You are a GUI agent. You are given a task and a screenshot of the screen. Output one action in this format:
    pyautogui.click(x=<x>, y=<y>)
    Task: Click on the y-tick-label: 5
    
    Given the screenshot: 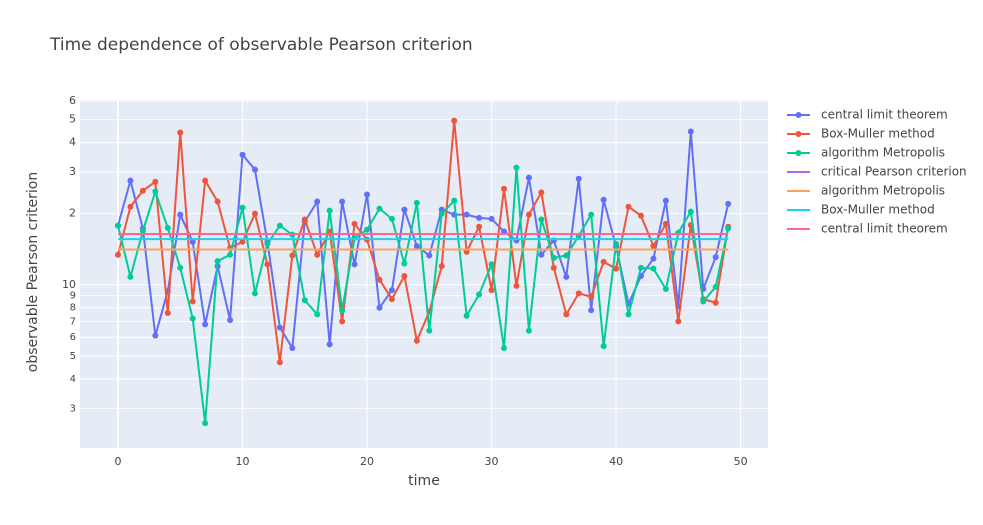 What is the action you would take?
    pyautogui.click(x=73, y=356)
    